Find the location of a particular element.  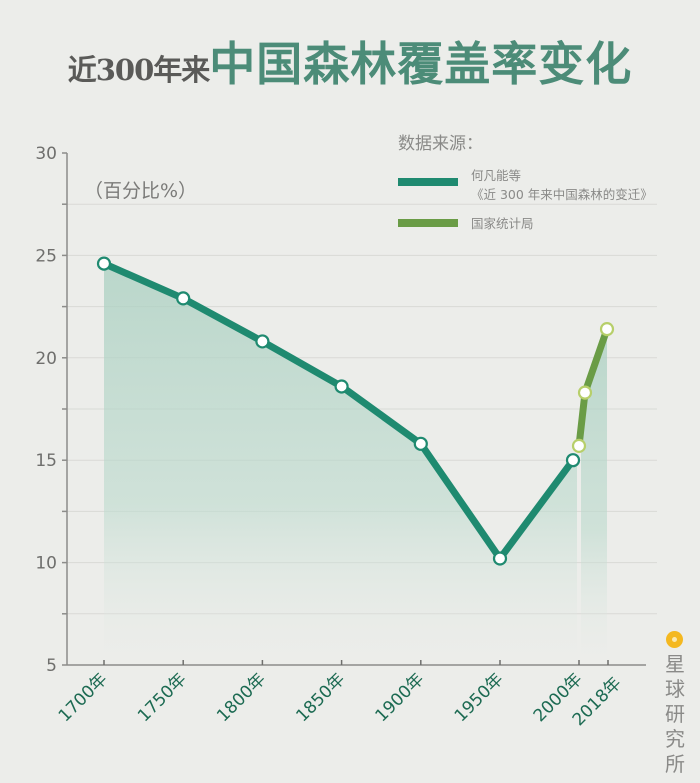

area-fill-series2 is located at coordinates (594, 497).